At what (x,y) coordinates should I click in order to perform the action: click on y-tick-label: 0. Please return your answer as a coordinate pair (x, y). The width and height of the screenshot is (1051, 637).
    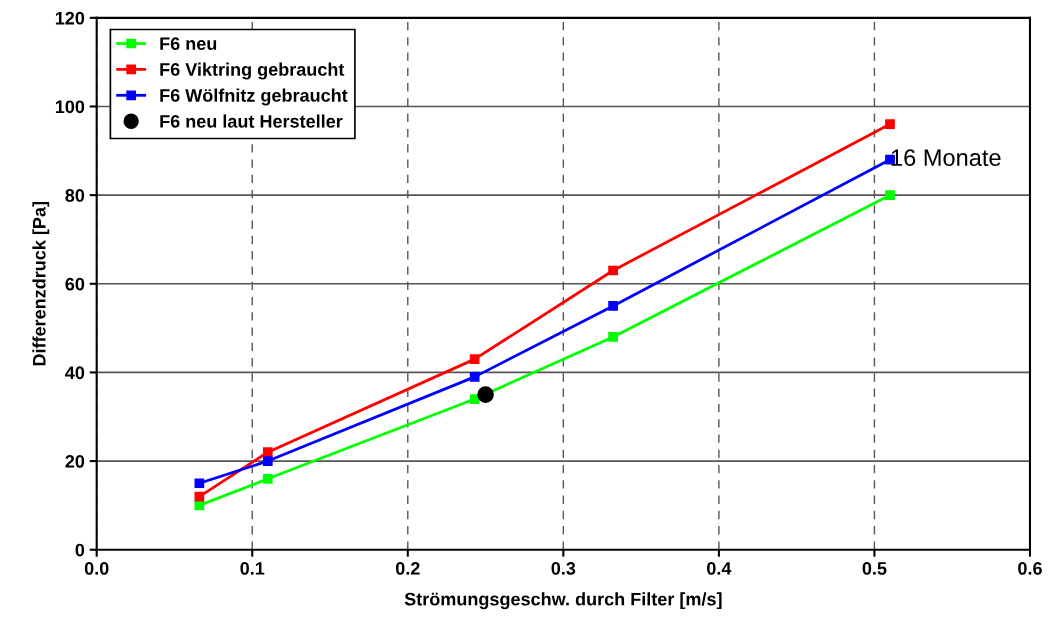
    Looking at the image, I should click on (80, 550).